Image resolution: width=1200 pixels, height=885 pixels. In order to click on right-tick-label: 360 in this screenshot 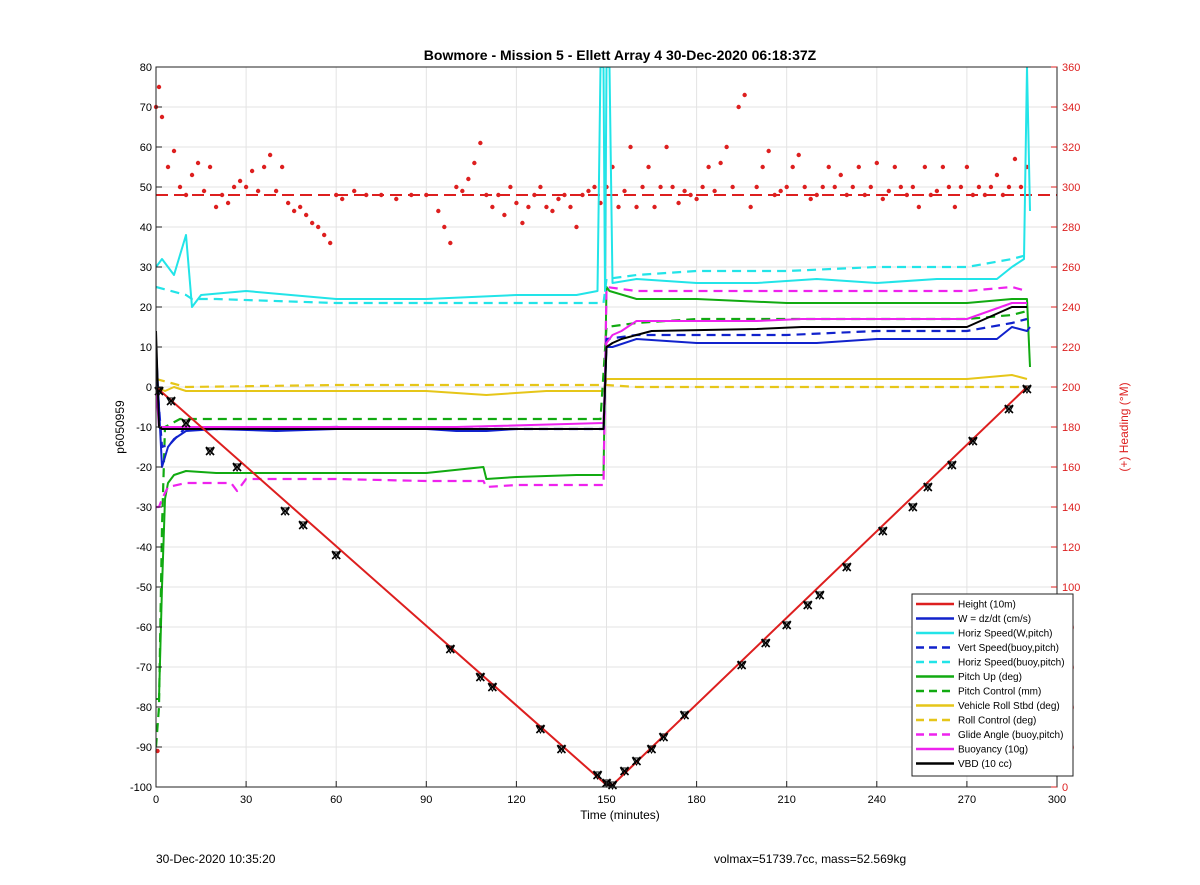, I will do `click(1071, 68)`.